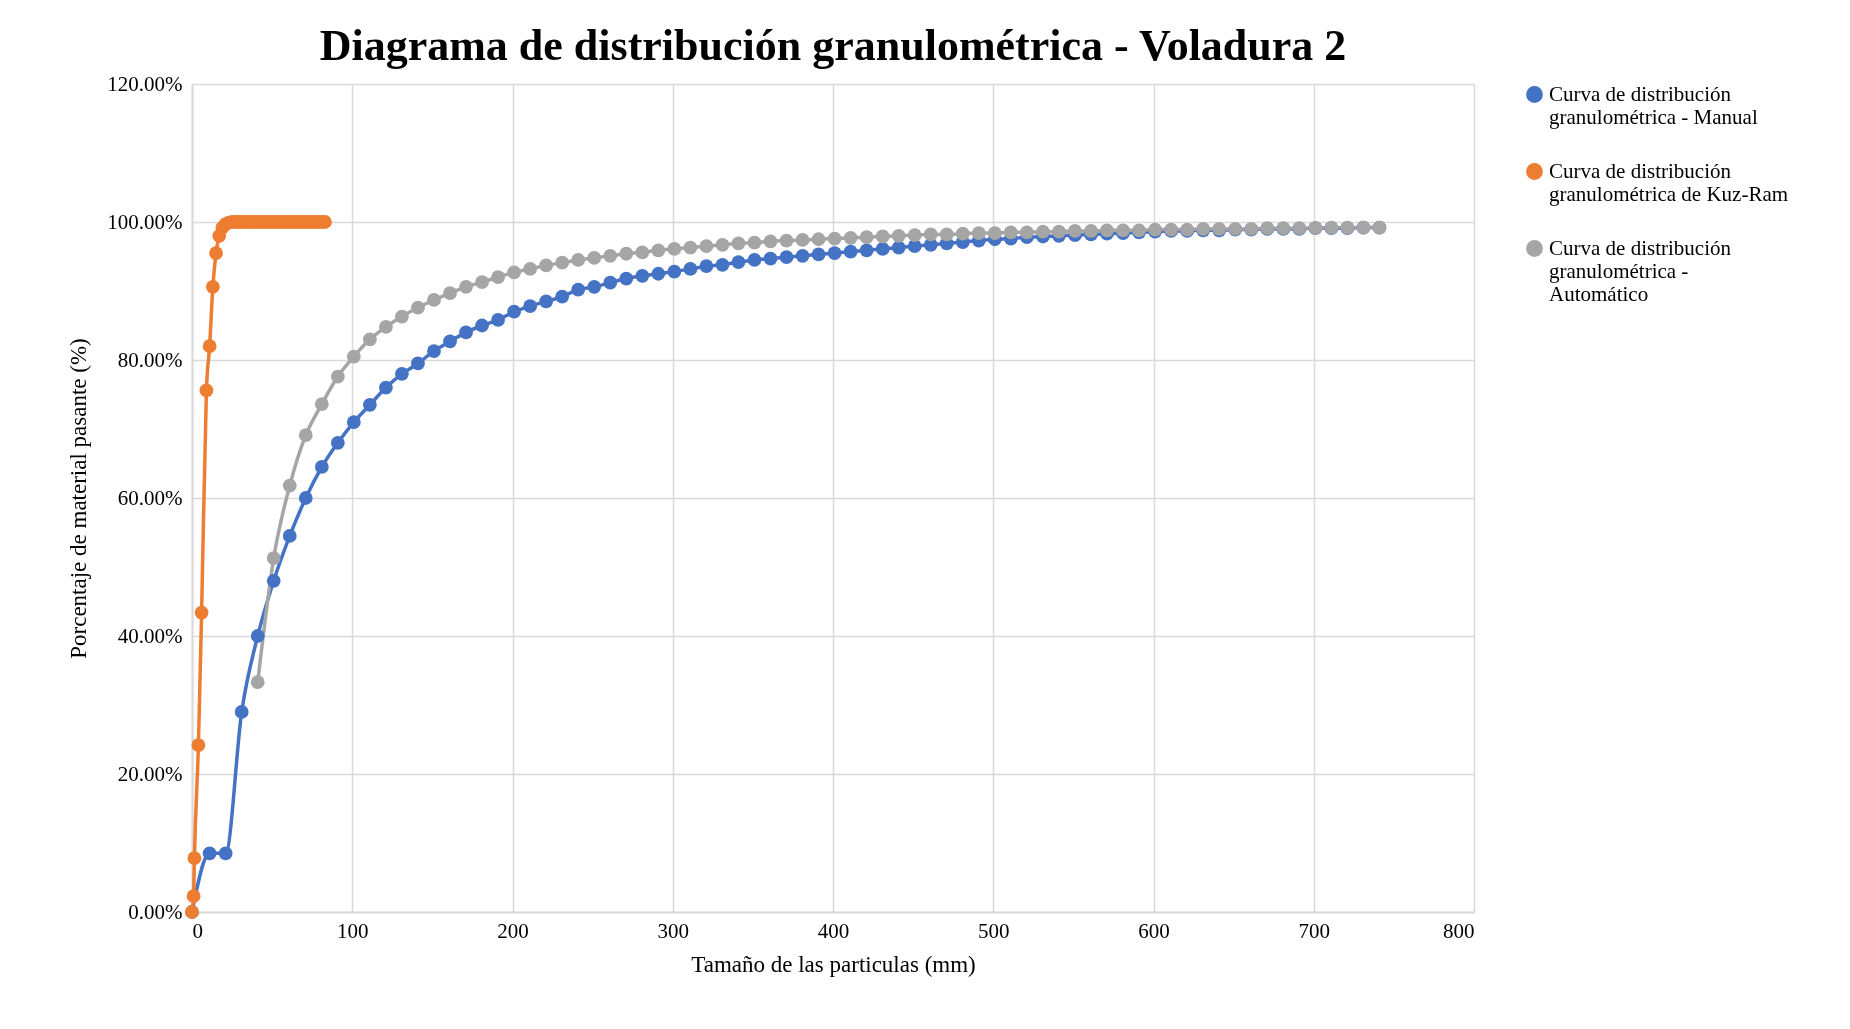  Describe the element at coordinates (145, 221) in the screenshot. I see `y-tick-label: 100.00%` at that location.